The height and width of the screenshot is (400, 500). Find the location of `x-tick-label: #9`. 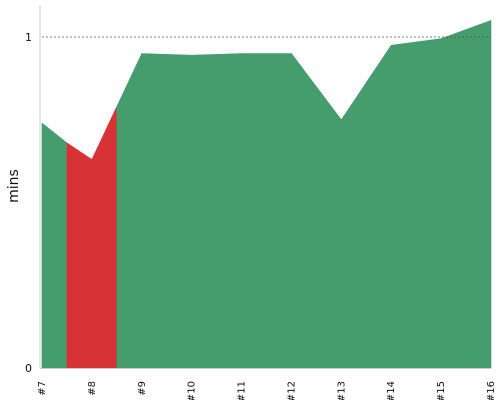

x-tick-label: #9 is located at coordinates (142, 388).